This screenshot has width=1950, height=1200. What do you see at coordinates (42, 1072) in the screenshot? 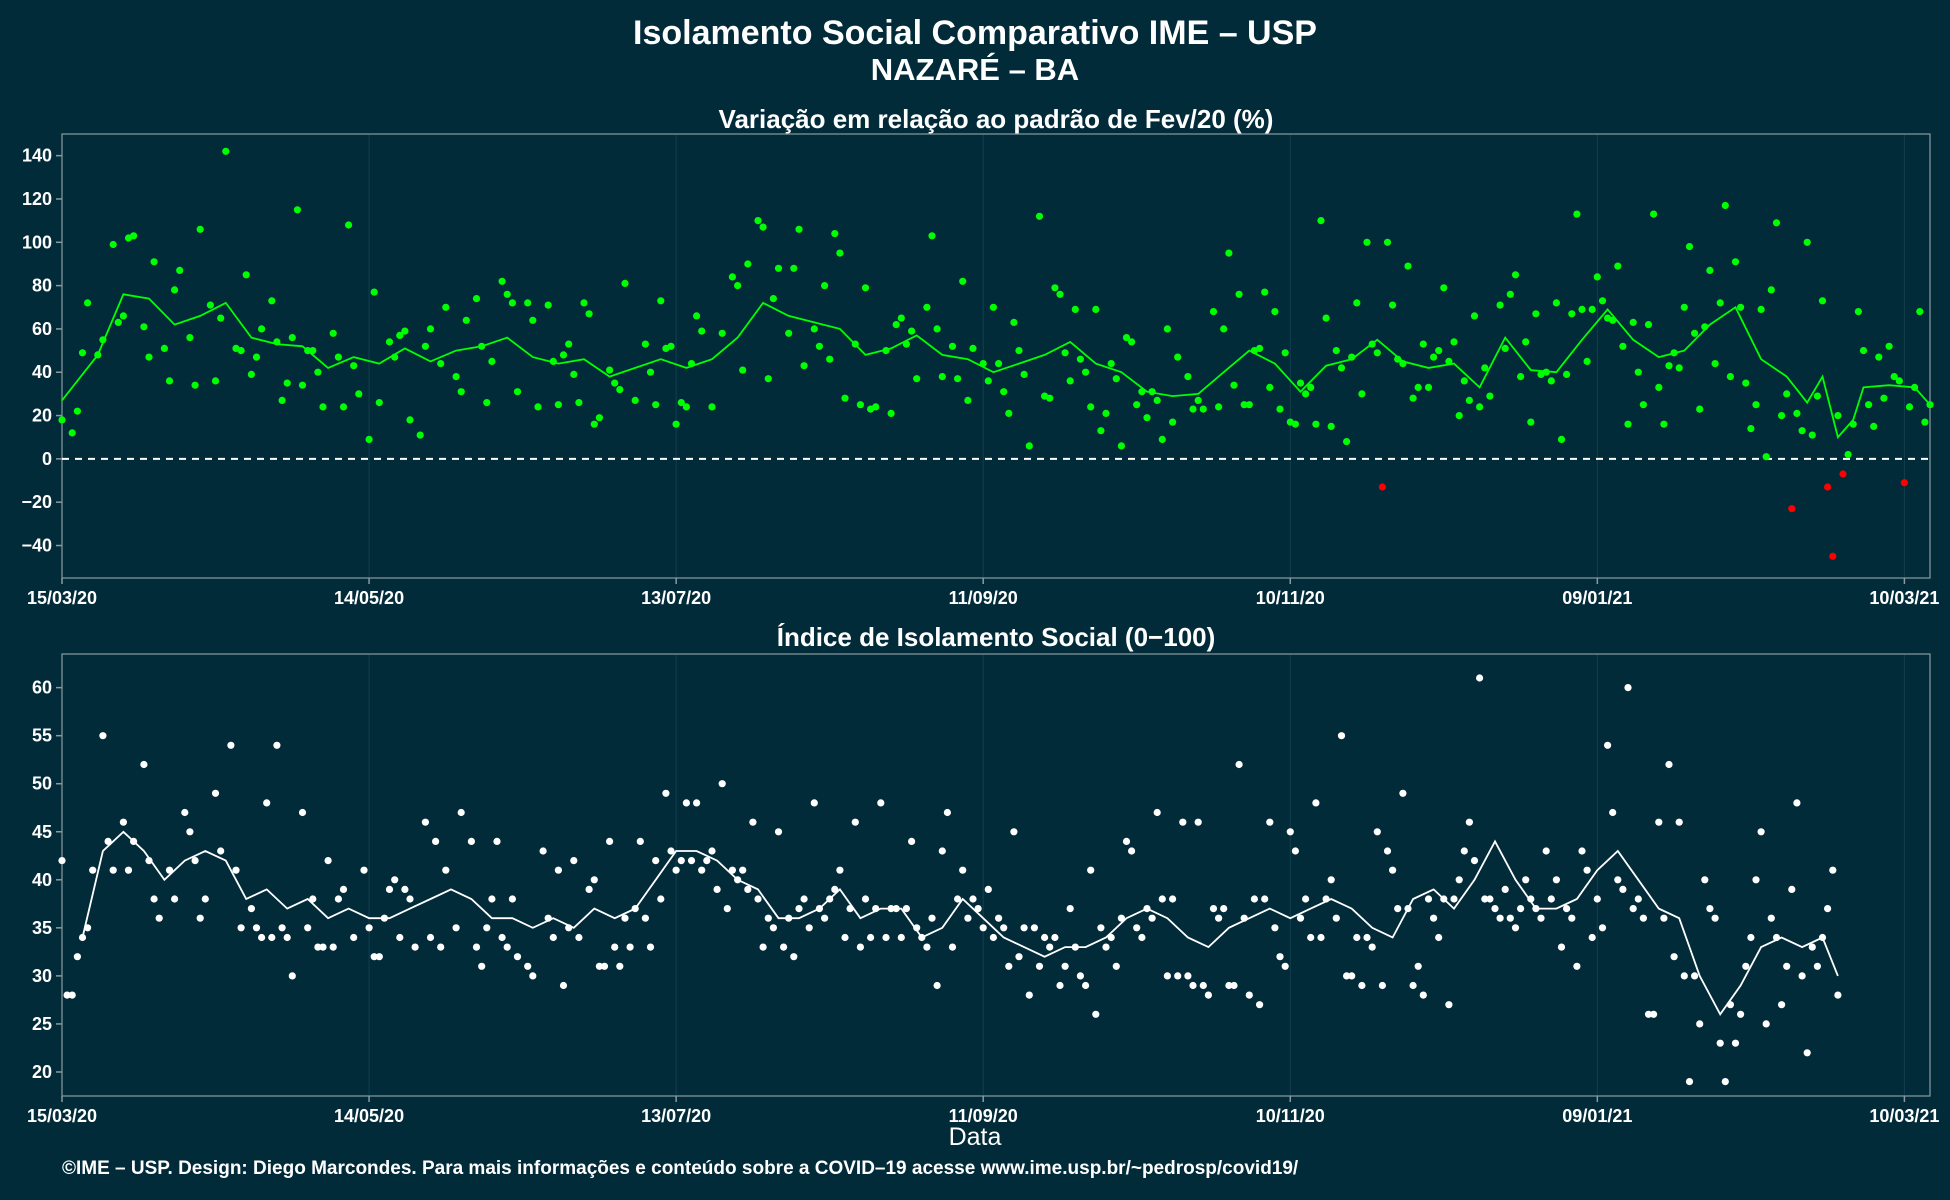
I see `y-tick-label: 20` at bounding box center [42, 1072].